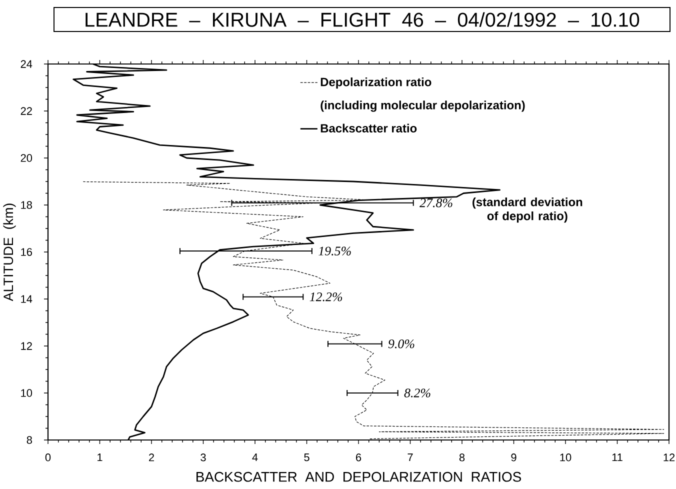 The width and height of the screenshot is (676, 489). What do you see at coordinates (255, 458) in the screenshot?
I see `x-tick-label: 4` at bounding box center [255, 458].